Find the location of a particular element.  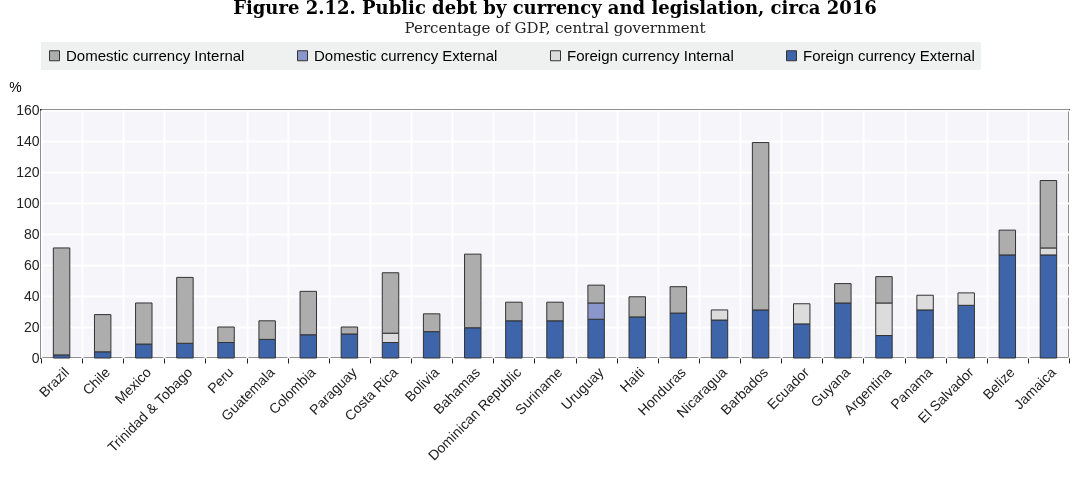

y-tick-label: 40 is located at coordinates (31, 295).